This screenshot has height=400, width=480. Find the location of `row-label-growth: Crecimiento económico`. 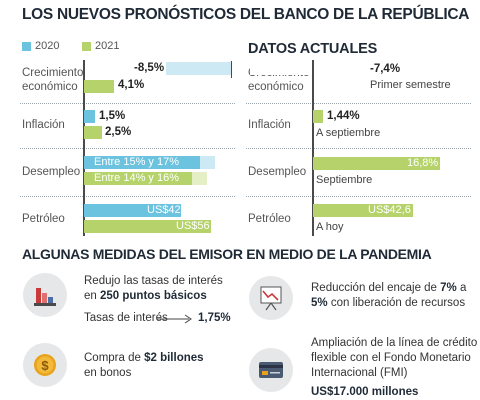

row-label-growth: Crecimiento económico is located at coordinates (53, 80).